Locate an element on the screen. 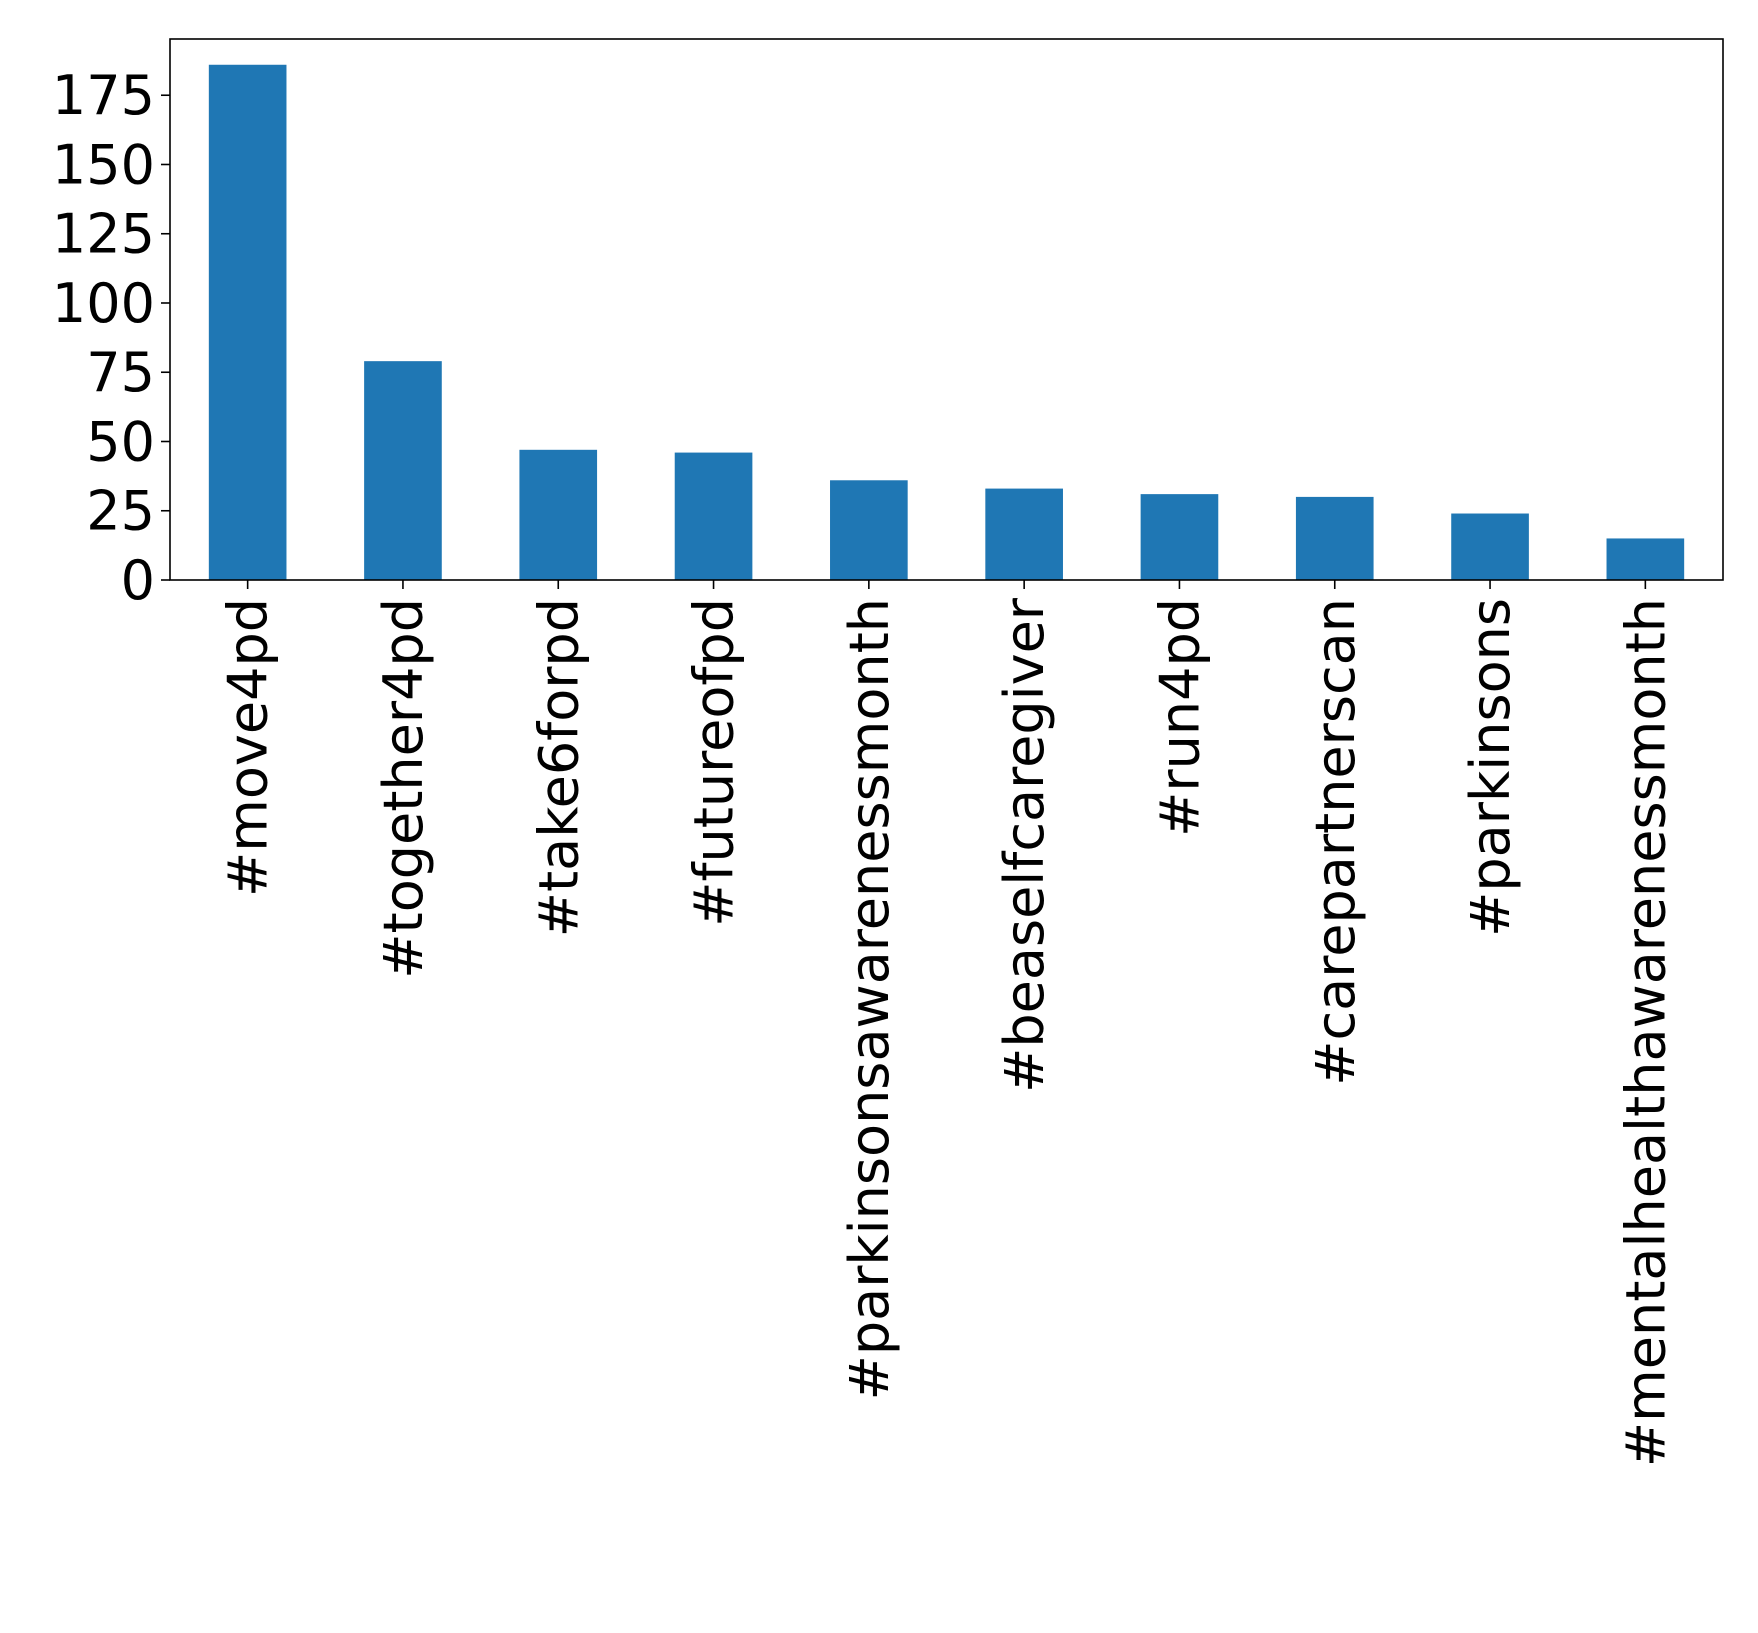 This screenshot has height=1633, width=1758. bar-futureofpd is located at coordinates (713, 516).